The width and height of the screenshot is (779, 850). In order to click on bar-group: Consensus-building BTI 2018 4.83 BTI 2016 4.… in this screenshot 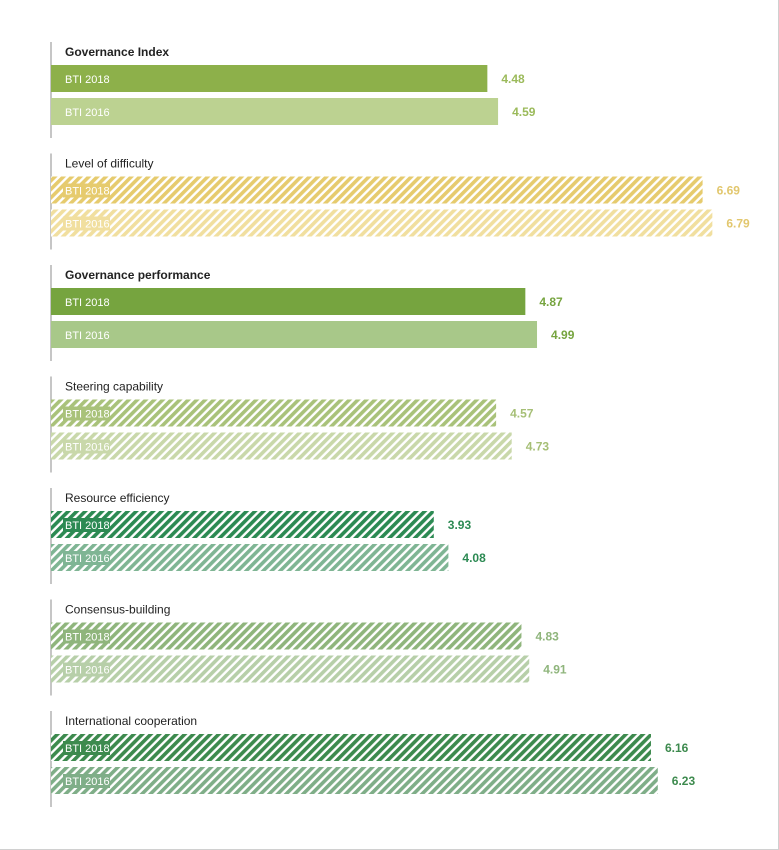, I will do `click(308, 647)`.